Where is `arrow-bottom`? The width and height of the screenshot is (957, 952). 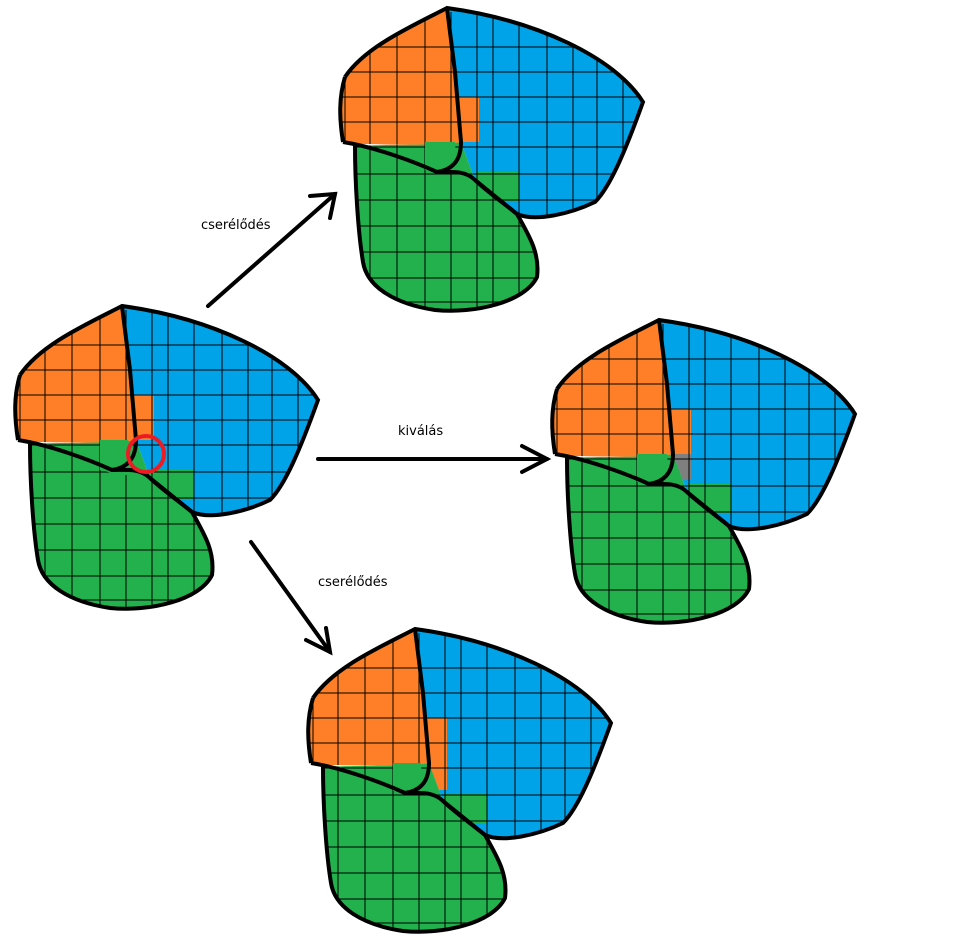 arrow-bottom is located at coordinates (291, 598).